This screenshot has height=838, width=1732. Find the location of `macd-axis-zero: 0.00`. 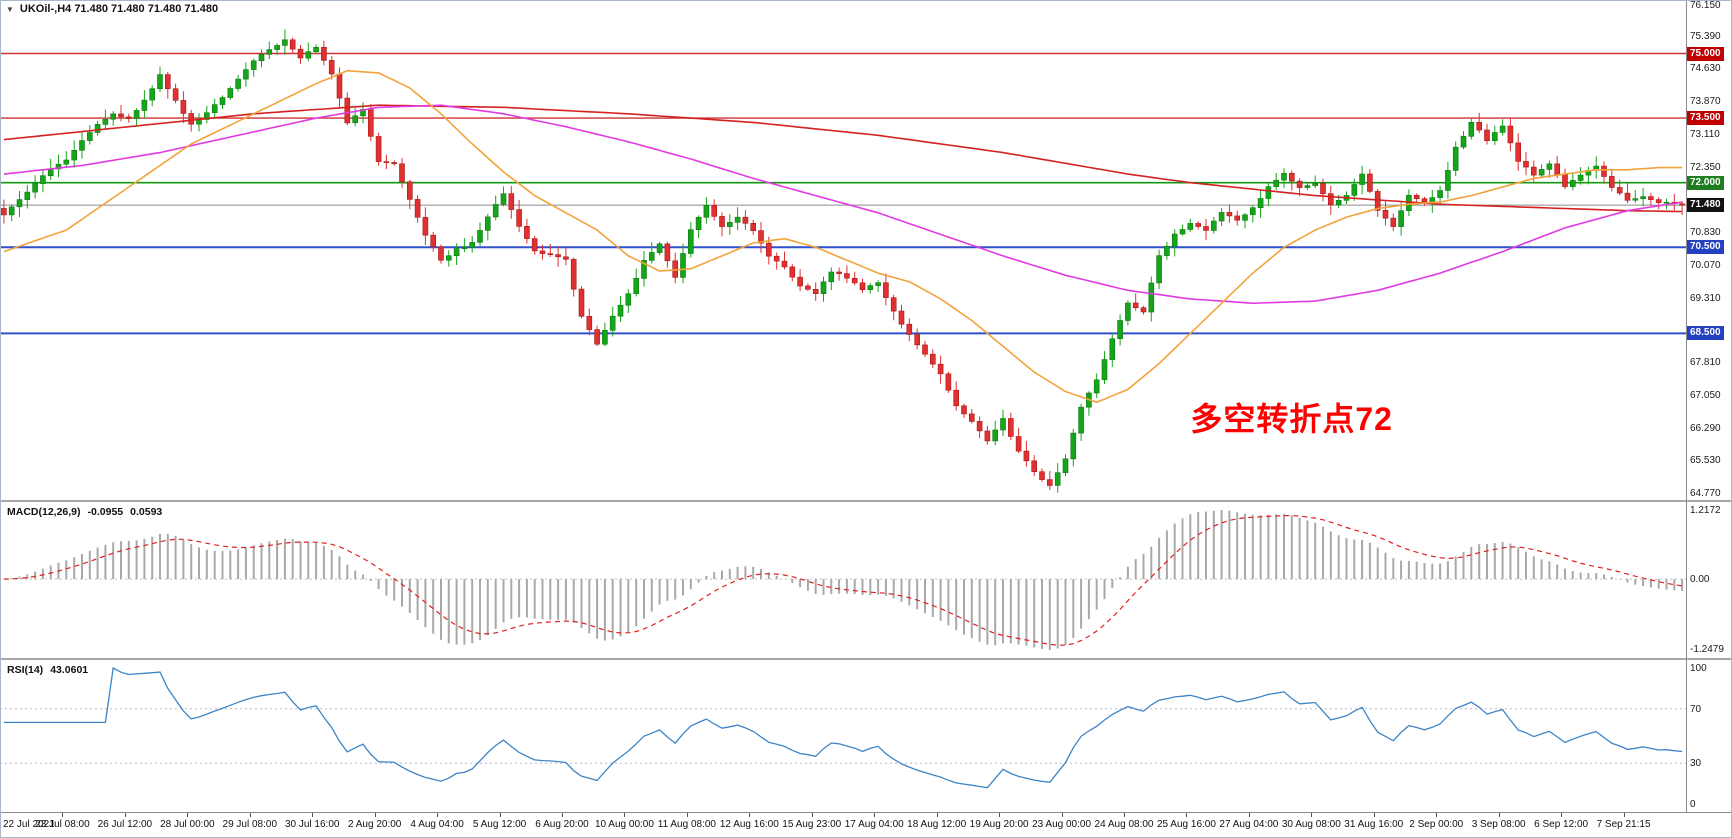

macd-axis-zero: 0.00 is located at coordinates (1700, 580).